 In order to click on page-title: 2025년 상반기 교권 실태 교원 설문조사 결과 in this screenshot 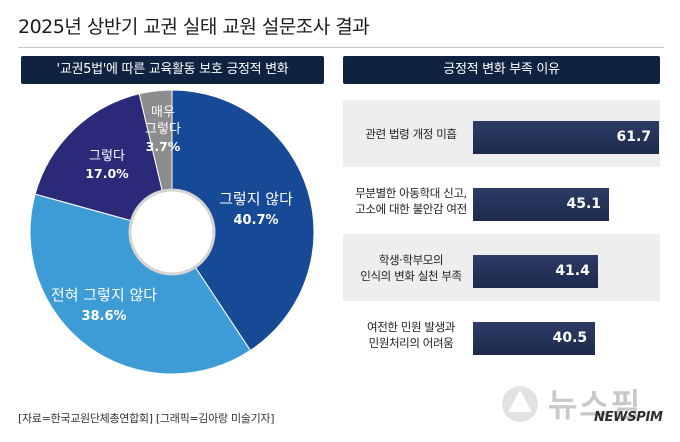, I will do `click(194, 27)`.